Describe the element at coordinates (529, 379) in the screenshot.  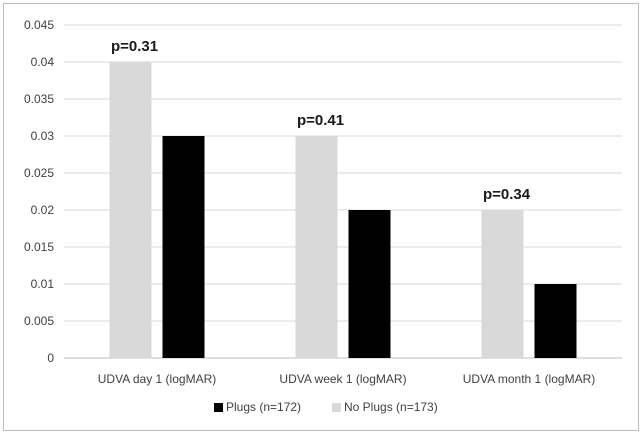
I see `x-category-label: UDVA month 1 (logMAR)` at that location.